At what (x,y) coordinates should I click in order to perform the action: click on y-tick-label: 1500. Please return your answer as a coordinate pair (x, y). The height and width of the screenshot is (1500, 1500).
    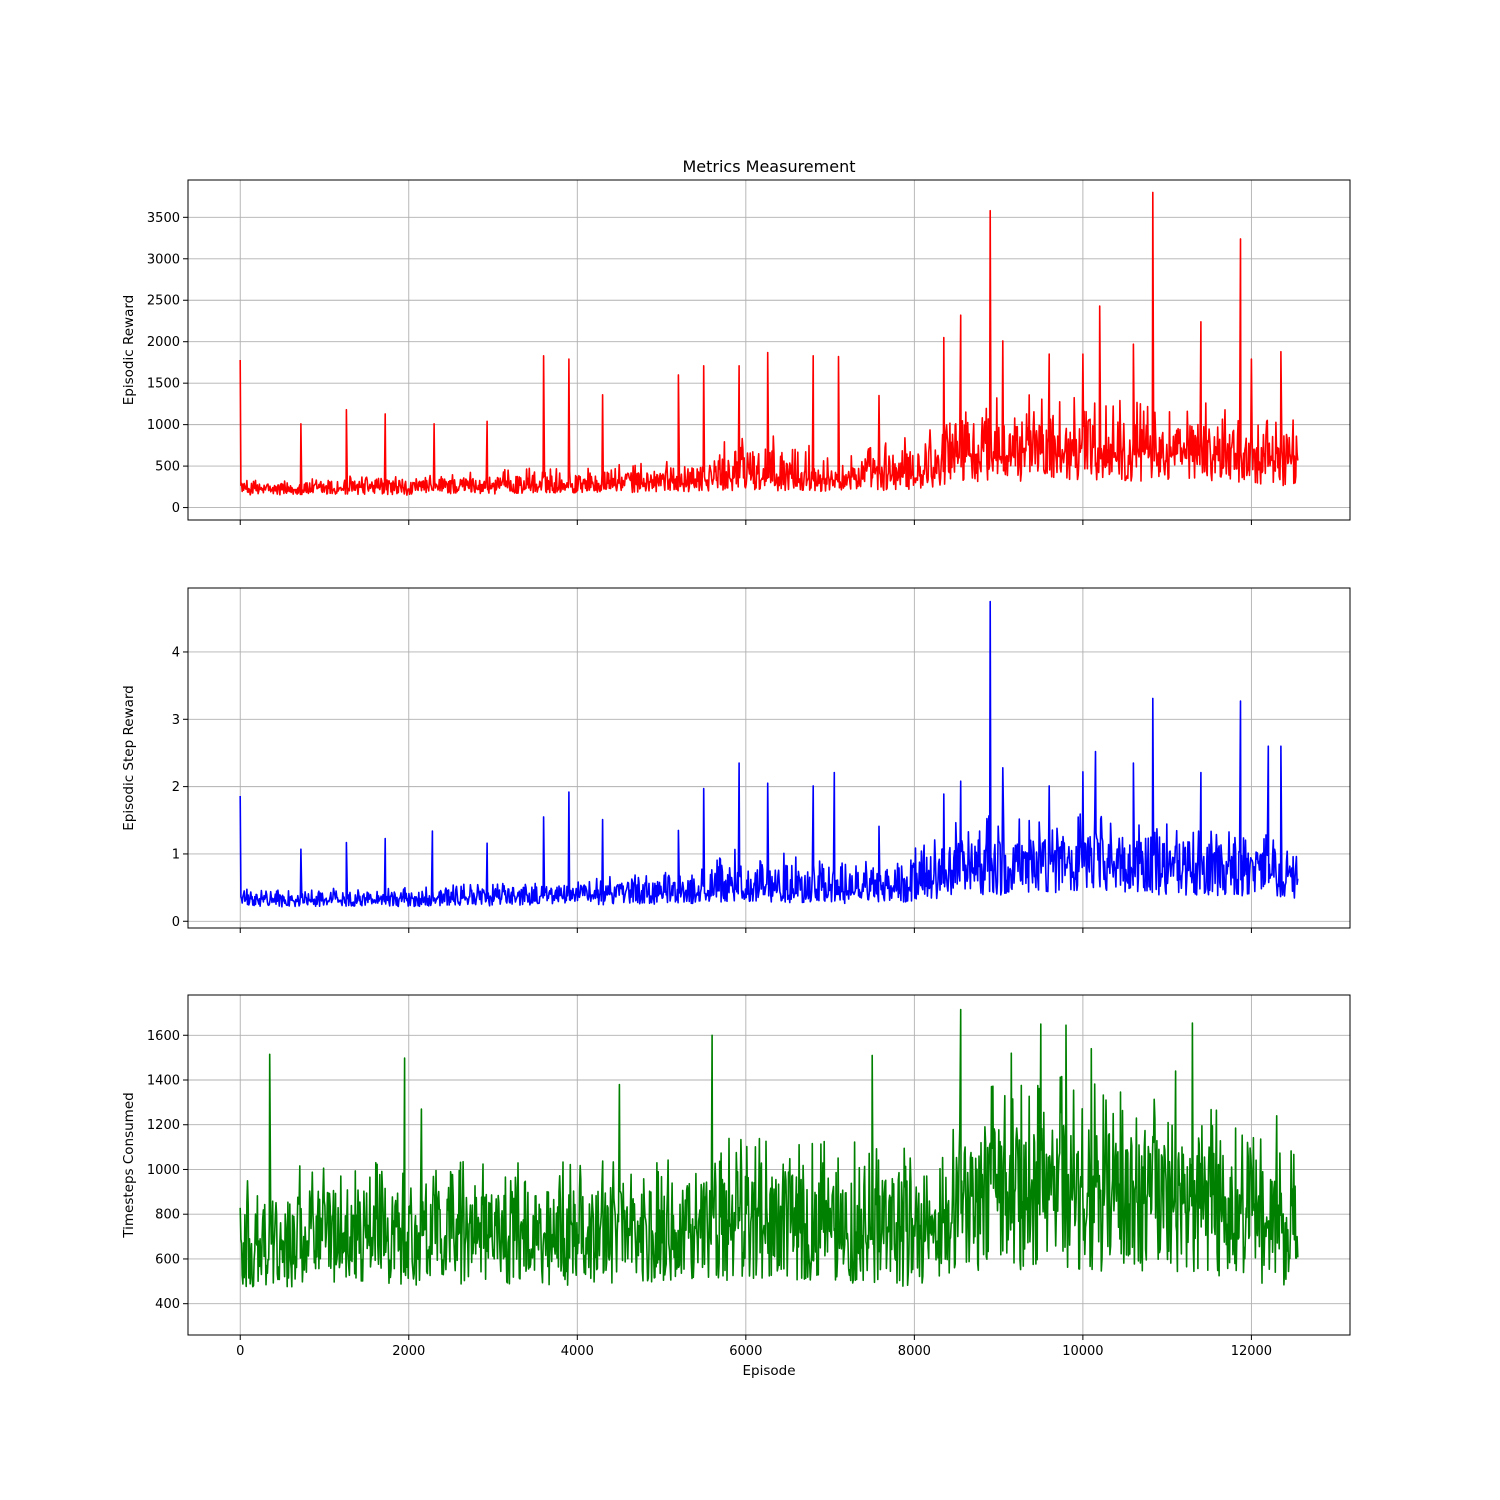
    Looking at the image, I should click on (163, 384).